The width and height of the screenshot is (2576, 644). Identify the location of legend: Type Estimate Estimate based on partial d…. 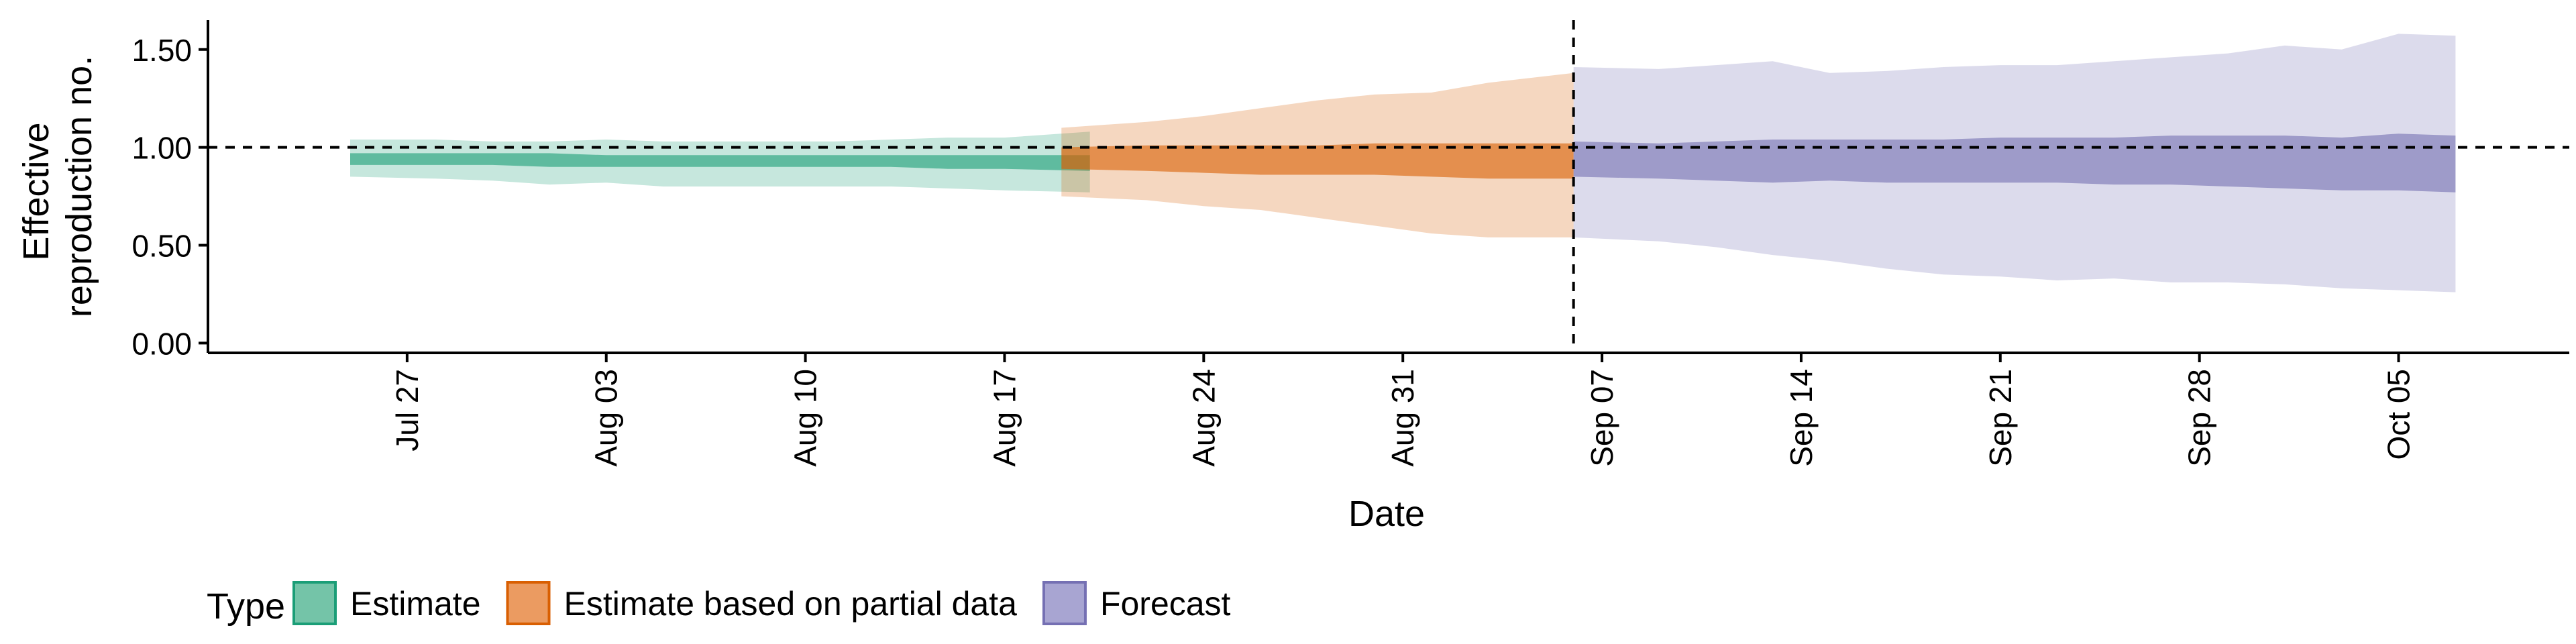
(719, 604).